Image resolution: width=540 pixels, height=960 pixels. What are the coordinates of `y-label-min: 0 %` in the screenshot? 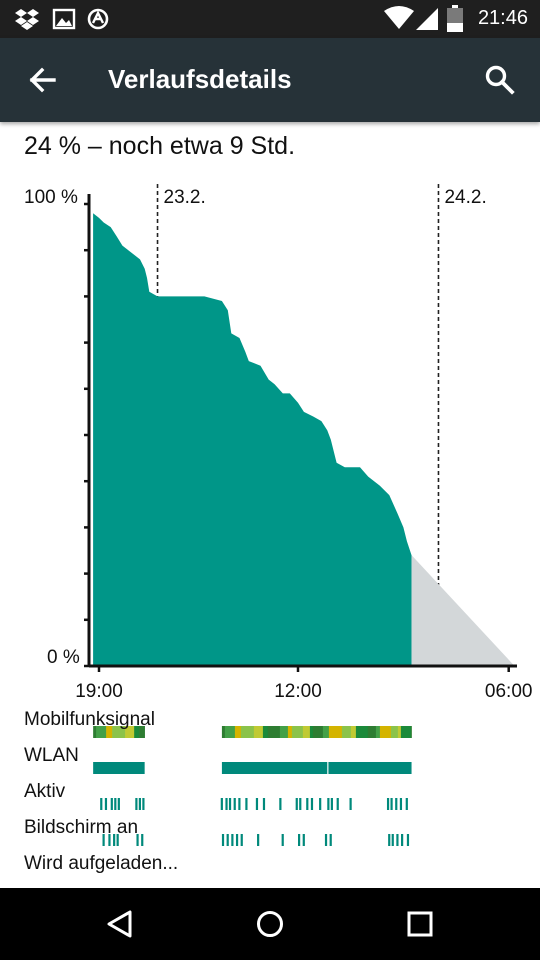 It's located at (63, 657).